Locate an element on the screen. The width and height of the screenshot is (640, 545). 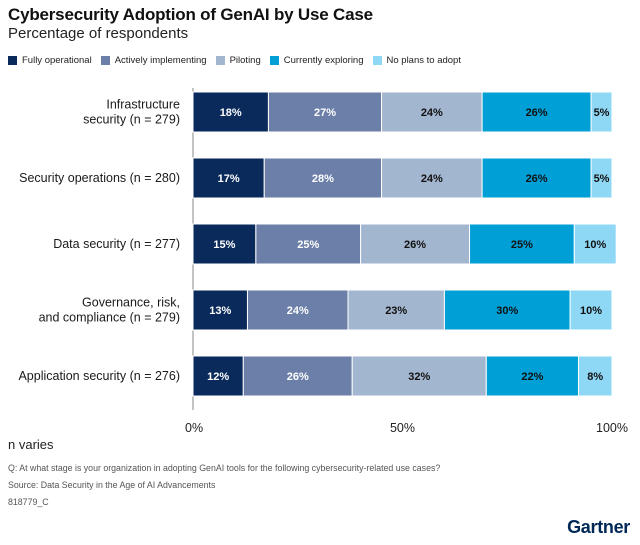
legend-item: Fully operational is located at coordinates (50, 60).